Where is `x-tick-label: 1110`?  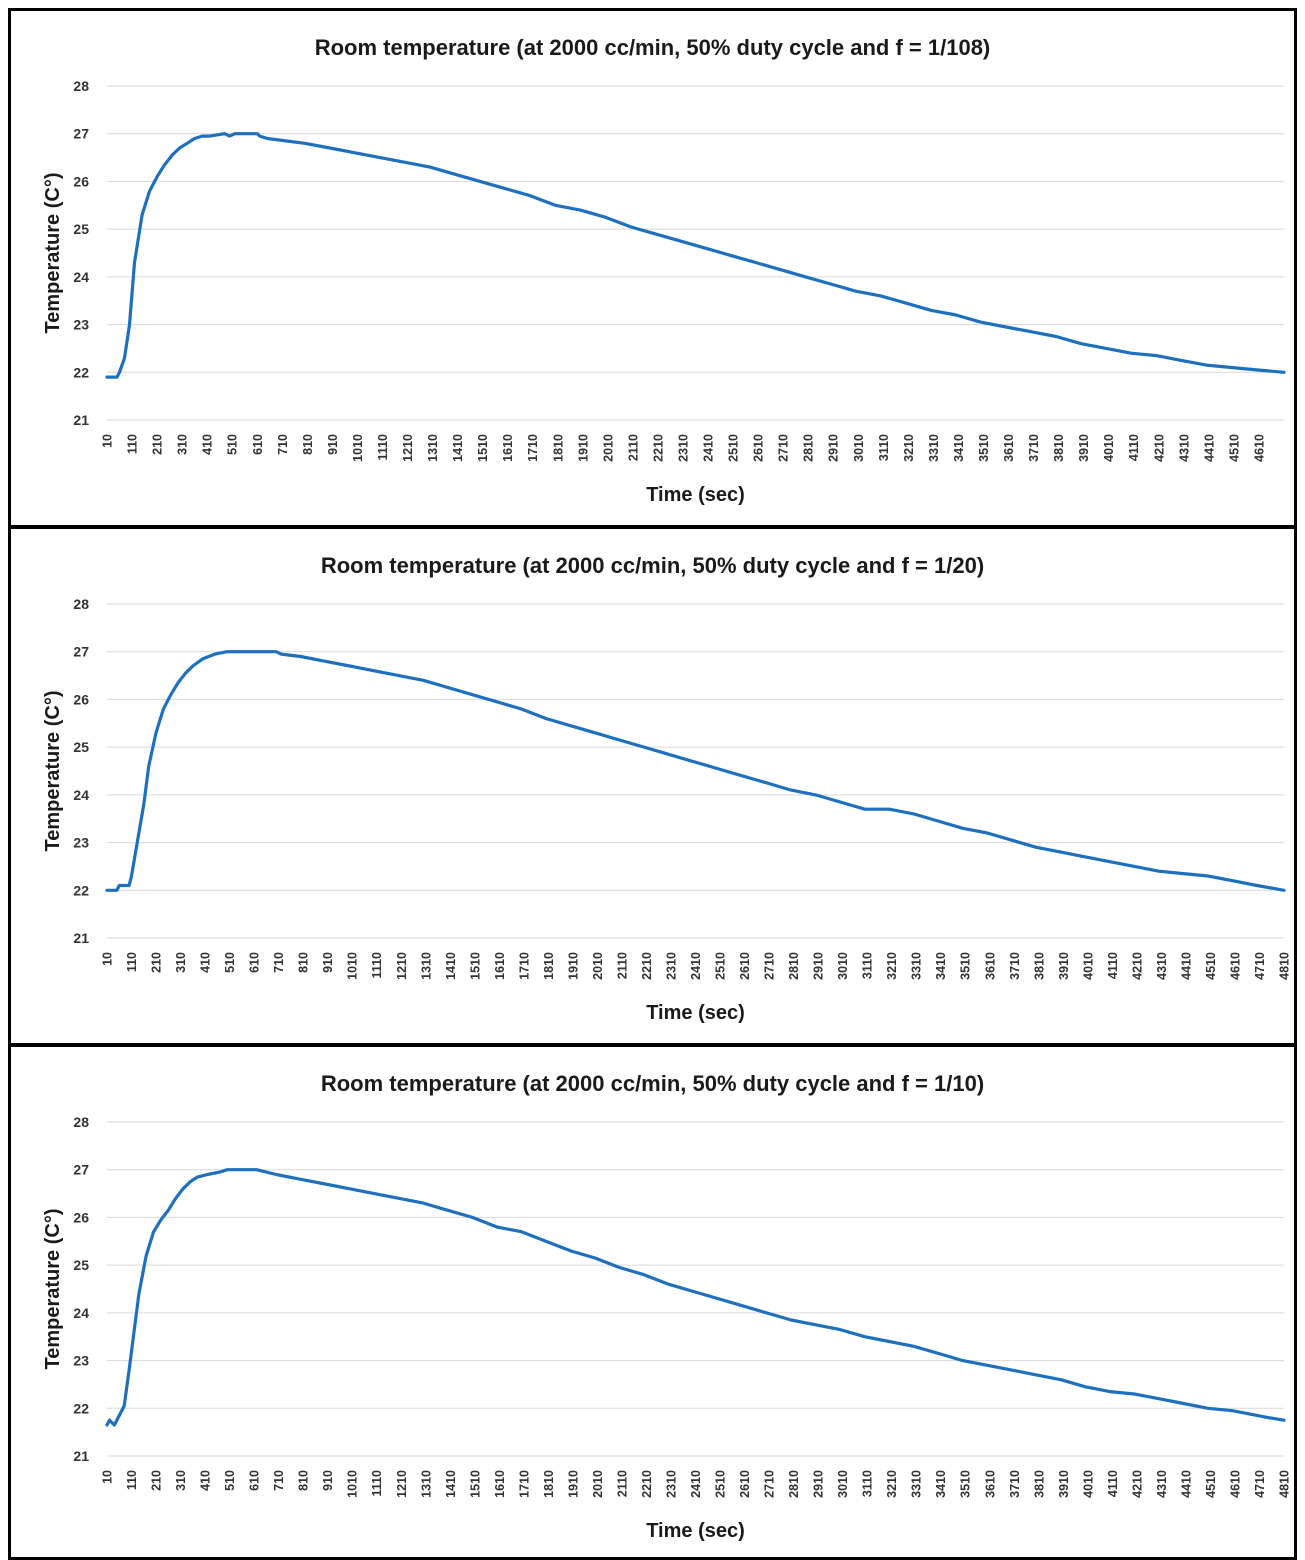 x-tick-label: 1110 is located at coordinates (377, 1483).